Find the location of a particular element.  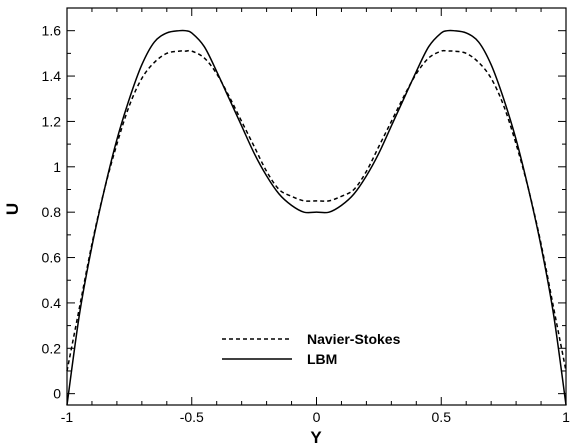

y-tick-label: 0.4 is located at coordinates (52, 303).